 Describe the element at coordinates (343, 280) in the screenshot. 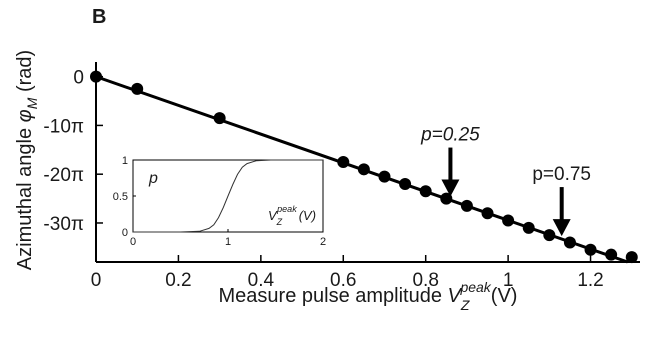

I see `x-tick-label: 0.6` at that location.